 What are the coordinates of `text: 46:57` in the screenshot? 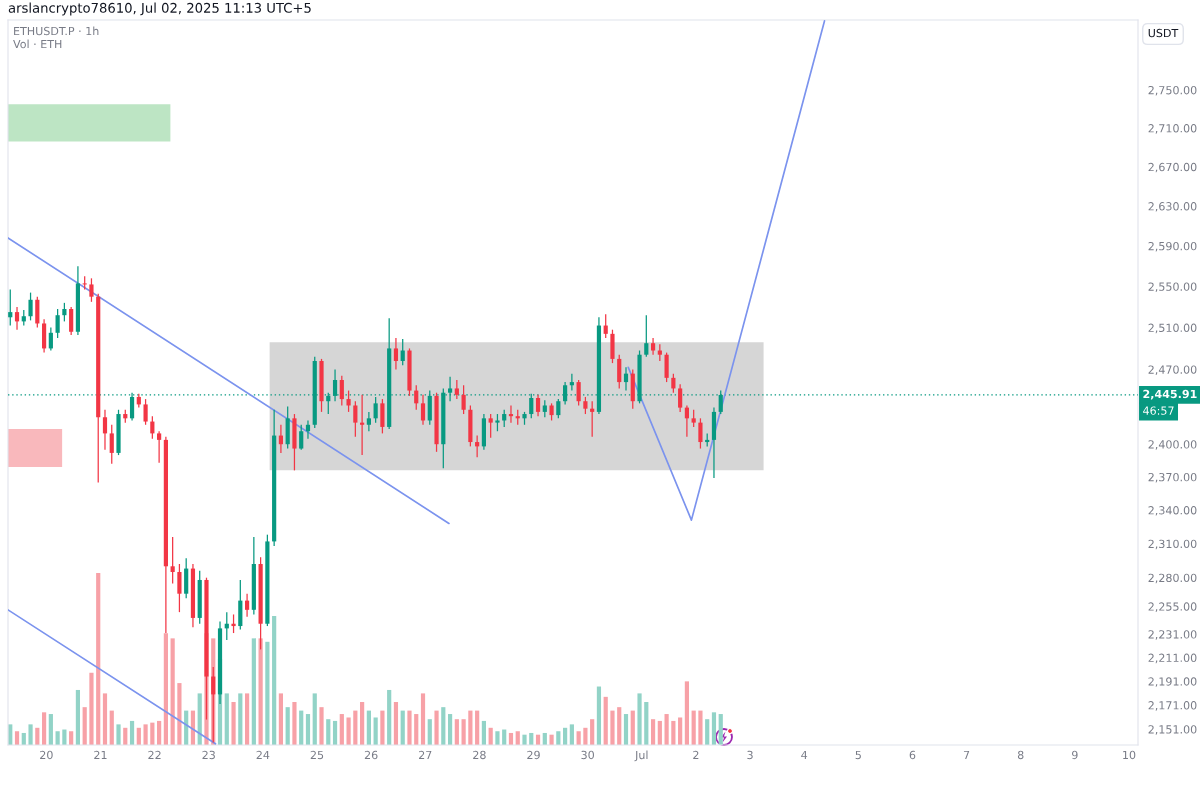 It's located at (1158, 410).